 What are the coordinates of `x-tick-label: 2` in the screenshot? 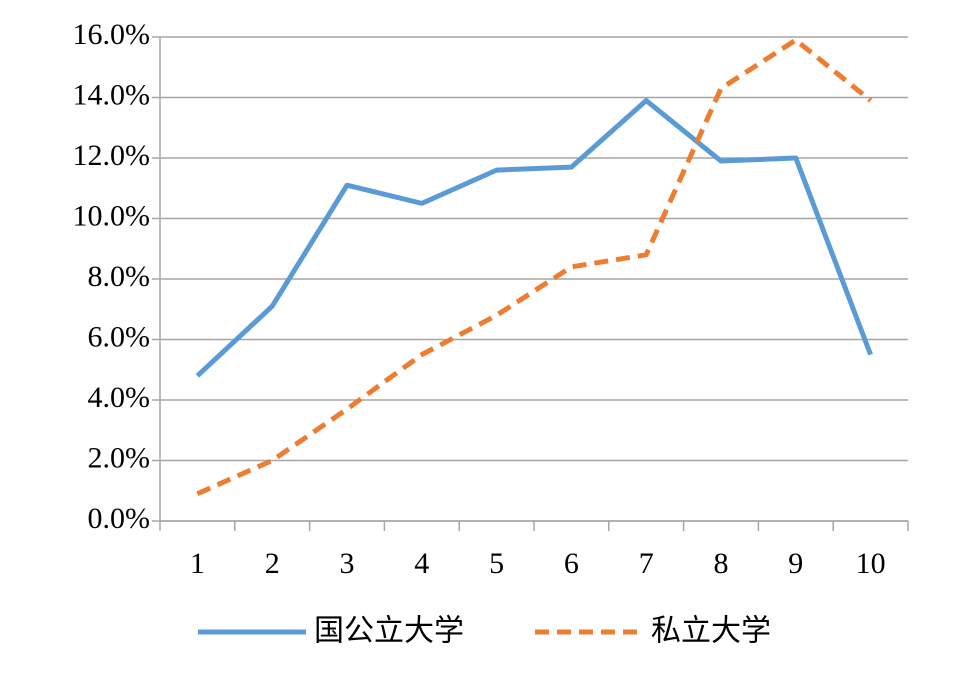 It's located at (272, 563).